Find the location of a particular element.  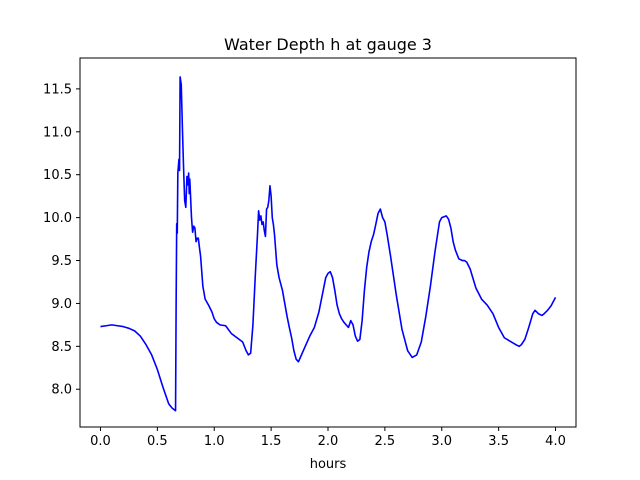

x-tick-label: 1.5 is located at coordinates (271, 441).